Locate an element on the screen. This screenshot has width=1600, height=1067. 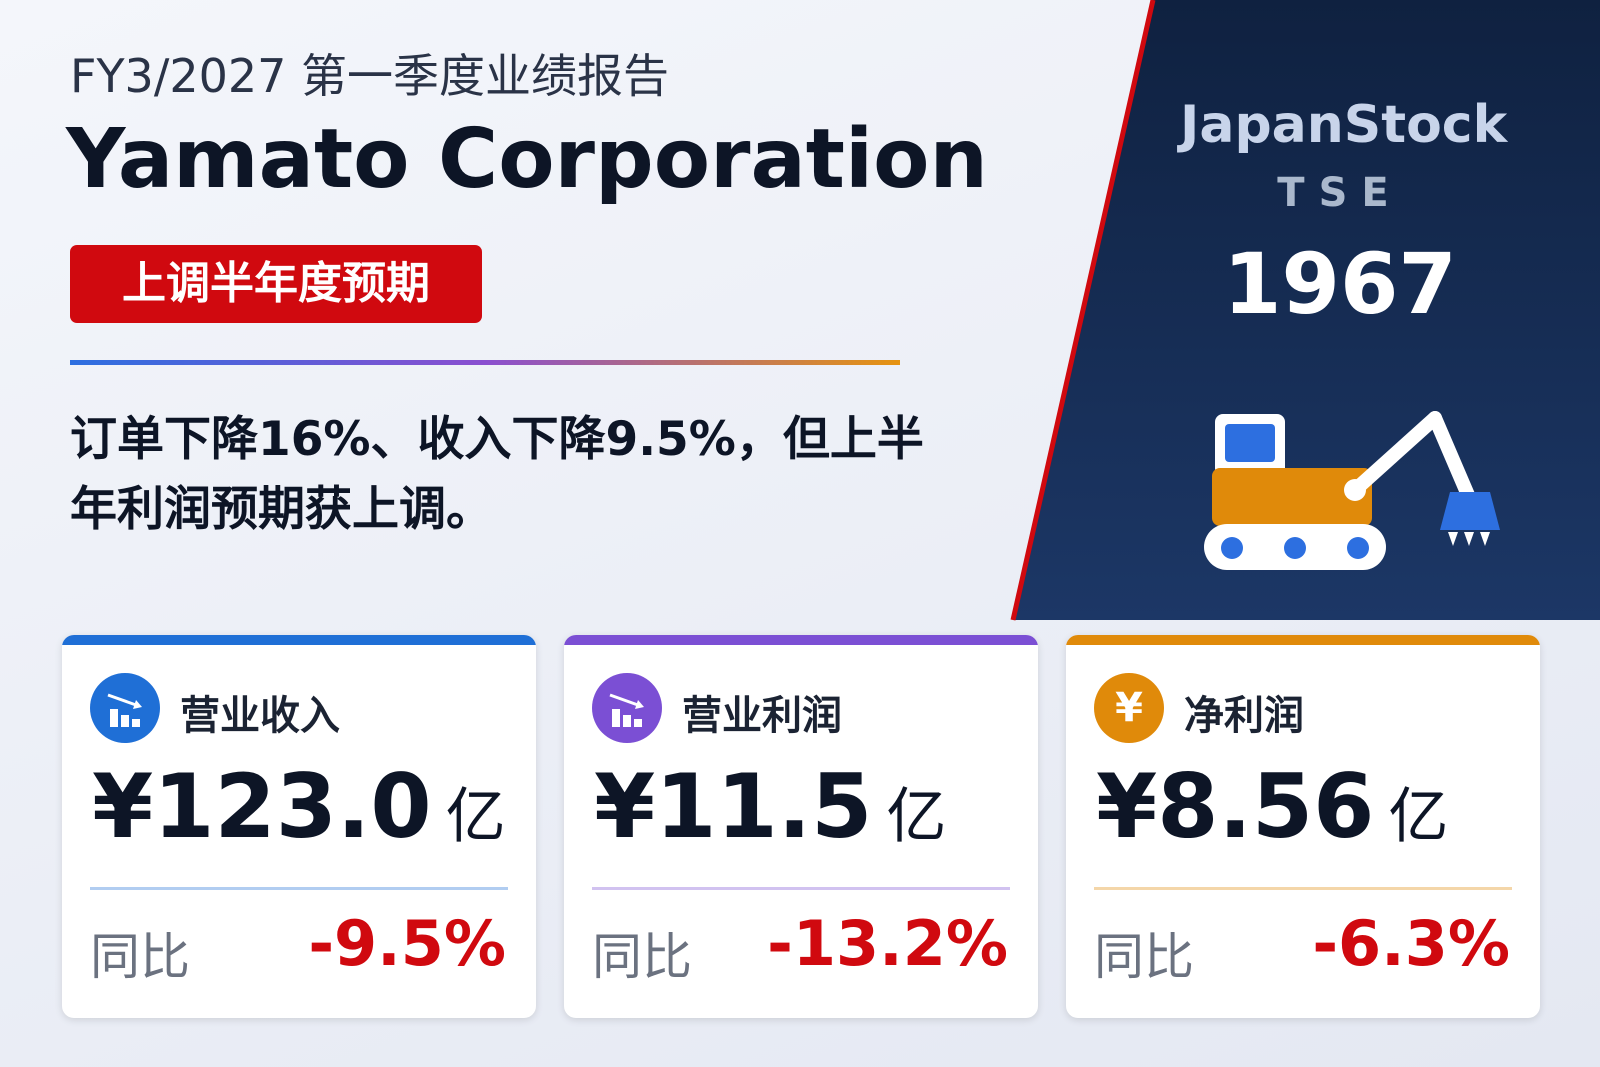
card-title: 营业利润 is located at coordinates (762, 716).